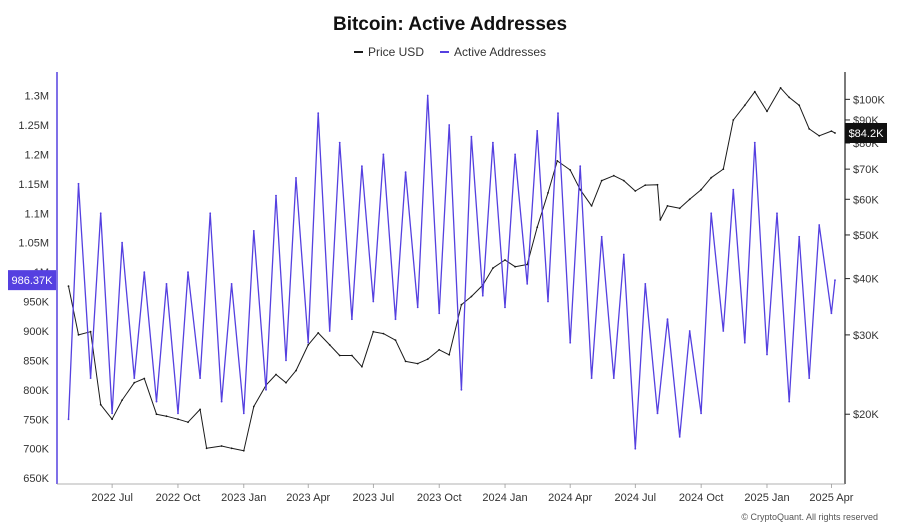 The width and height of the screenshot is (900, 530). I want to click on y-right-tick-label: $40K, so click(866, 280).